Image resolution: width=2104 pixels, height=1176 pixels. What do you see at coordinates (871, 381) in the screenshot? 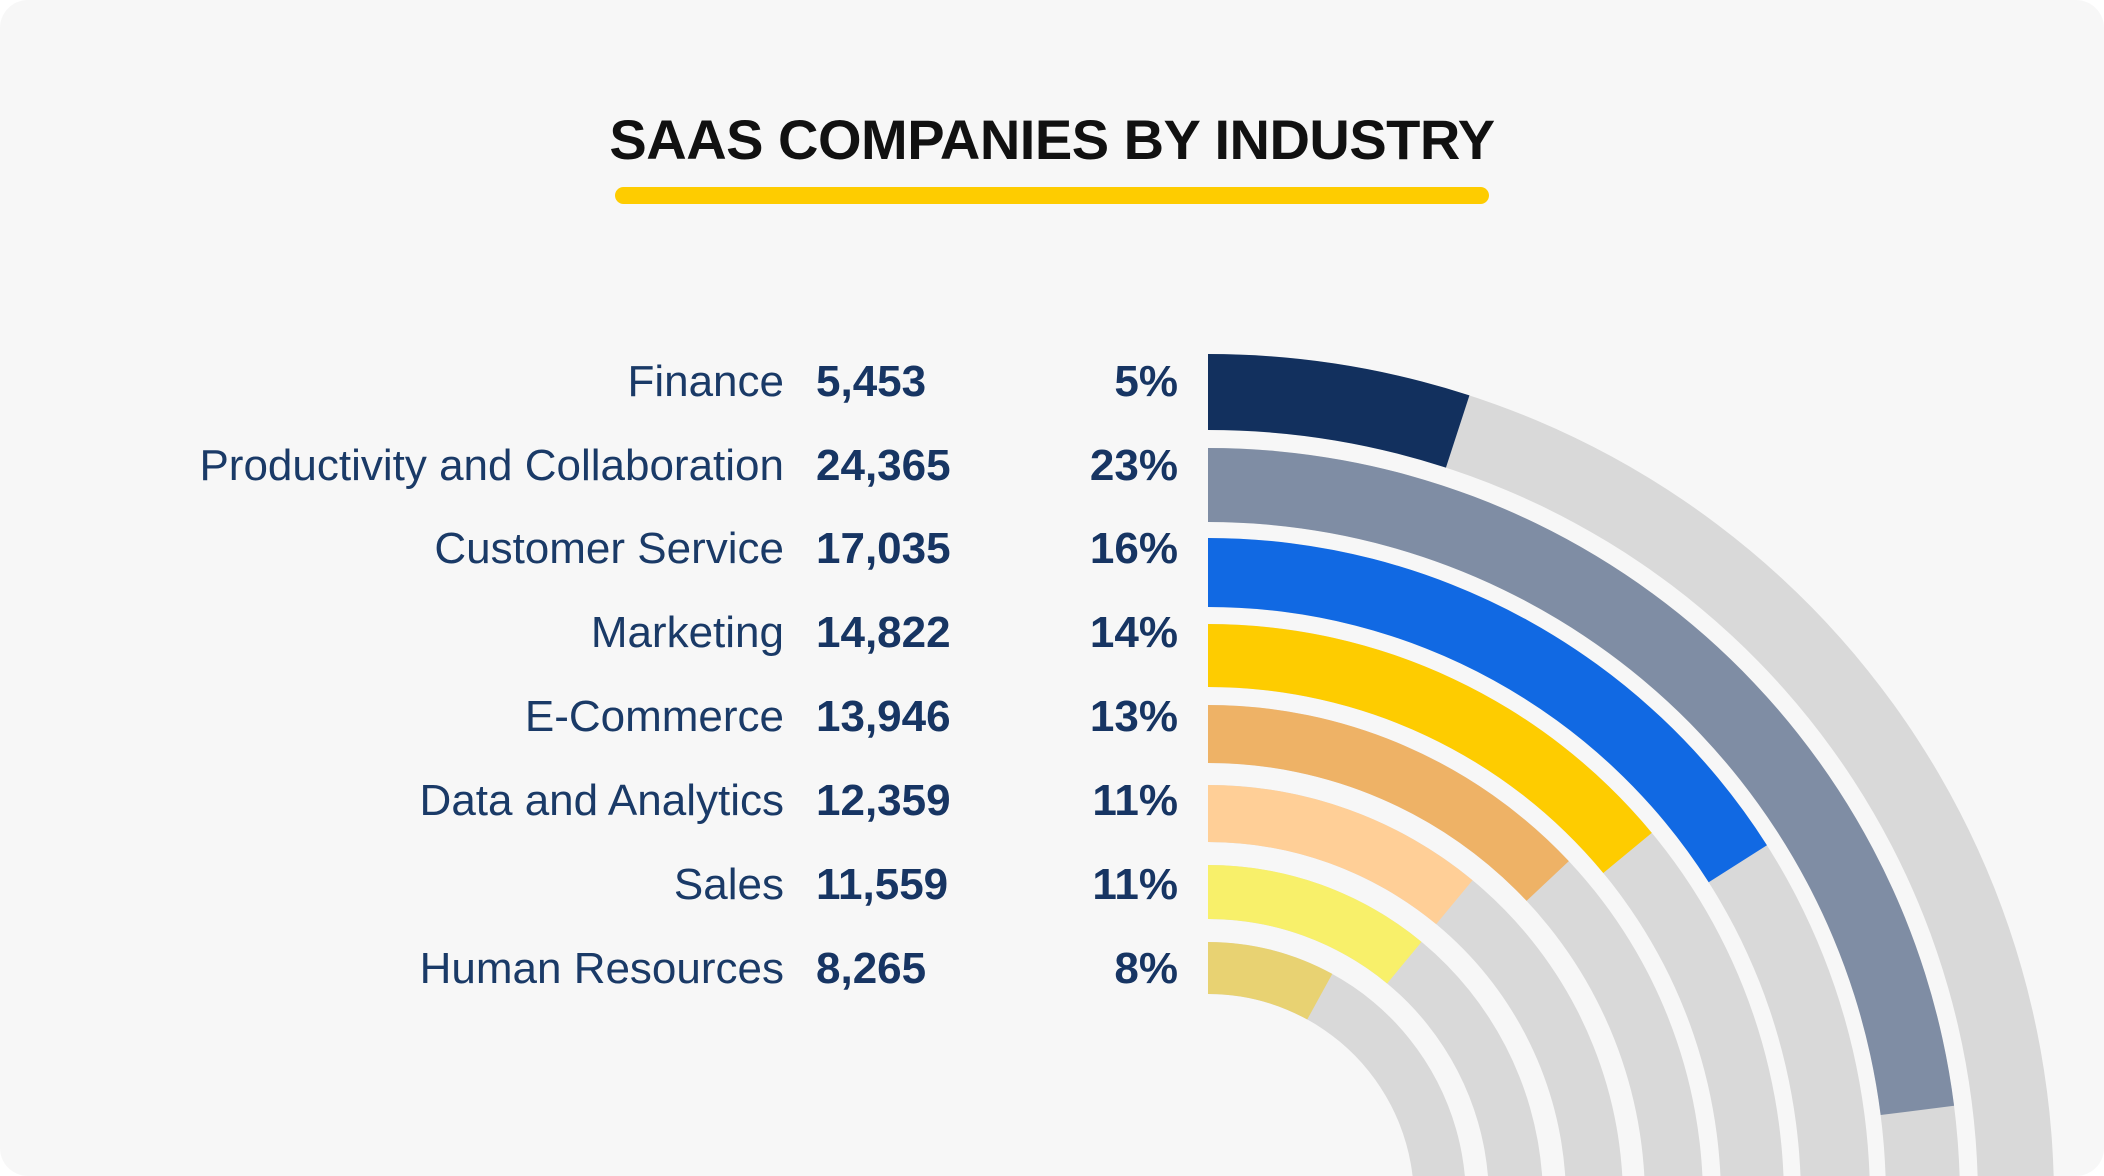
I see `value-label: 5,453` at bounding box center [871, 381].